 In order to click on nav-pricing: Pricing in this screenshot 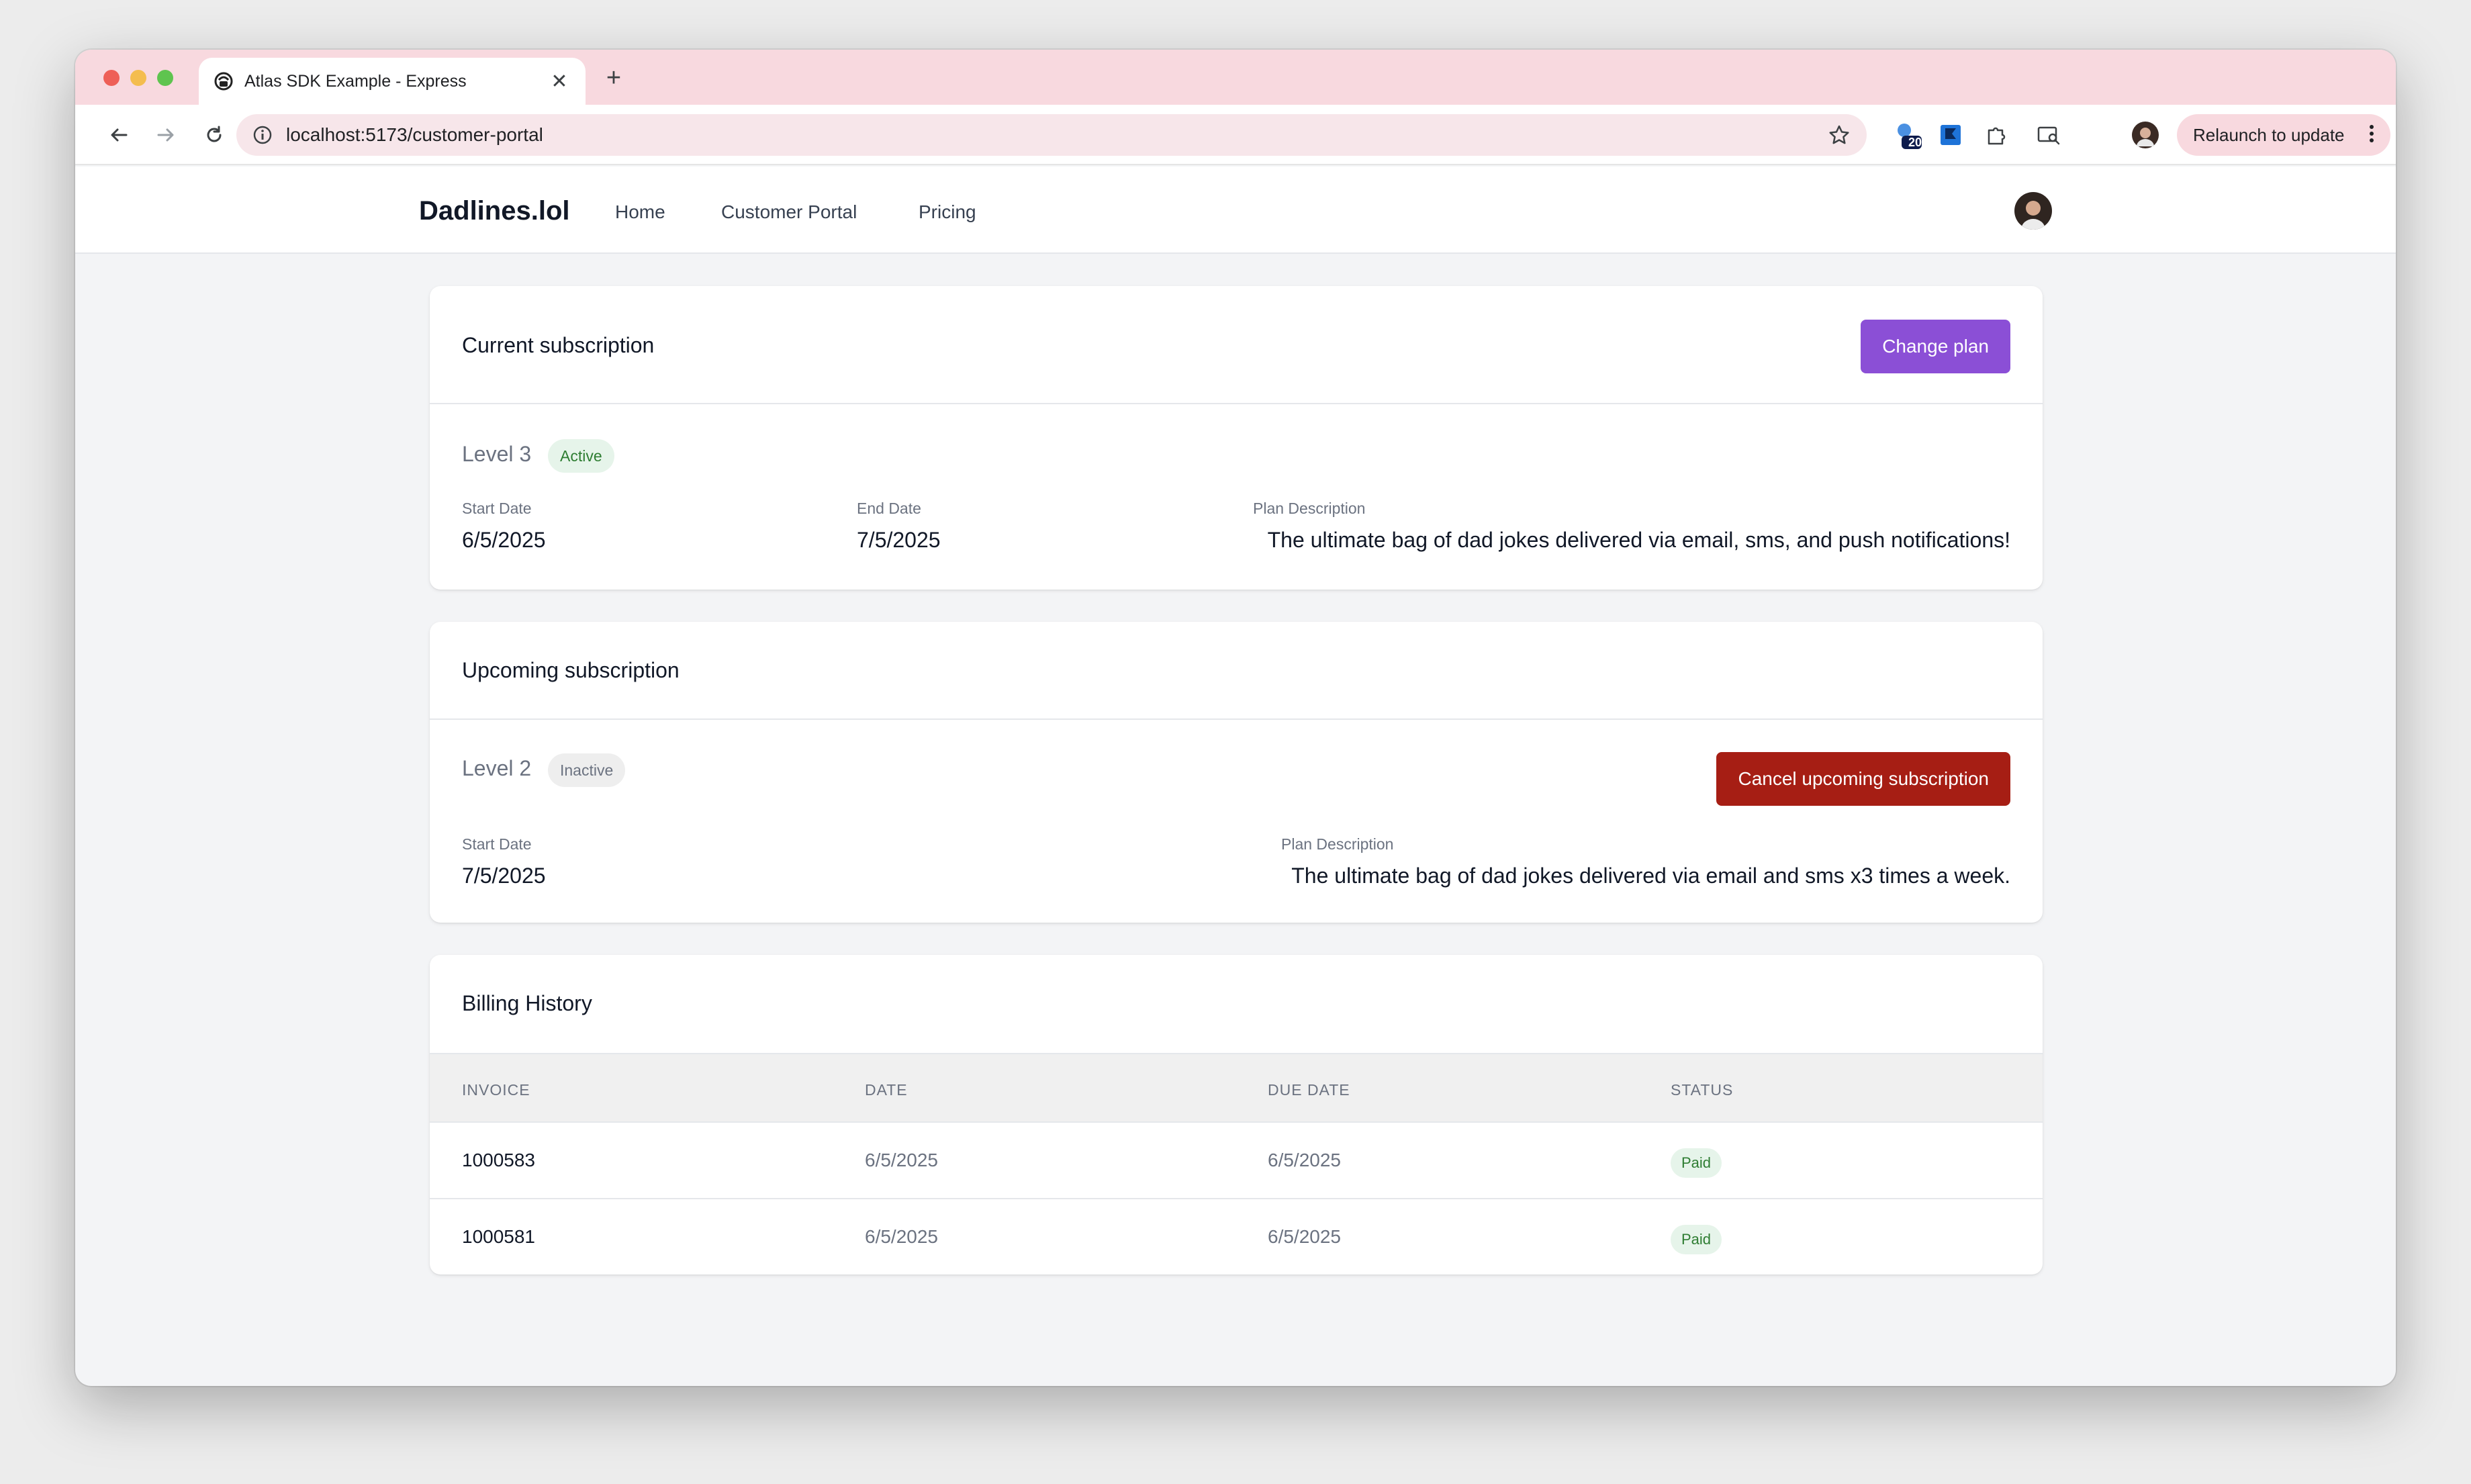, I will do `click(947, 211)`.